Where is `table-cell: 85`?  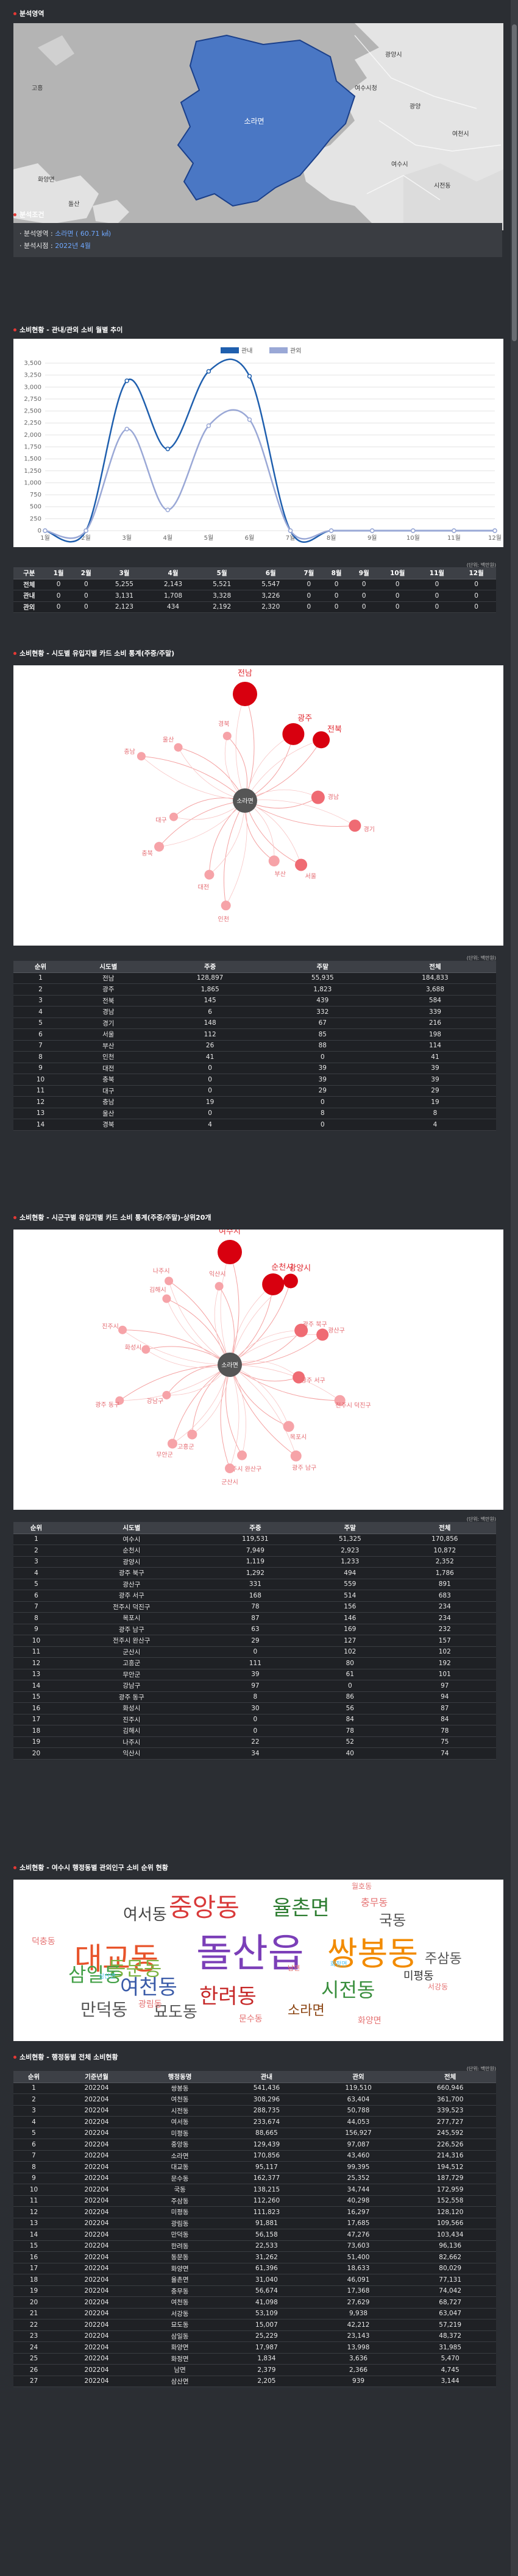
table-cell: 85 is located at coordinates (322, 1034).